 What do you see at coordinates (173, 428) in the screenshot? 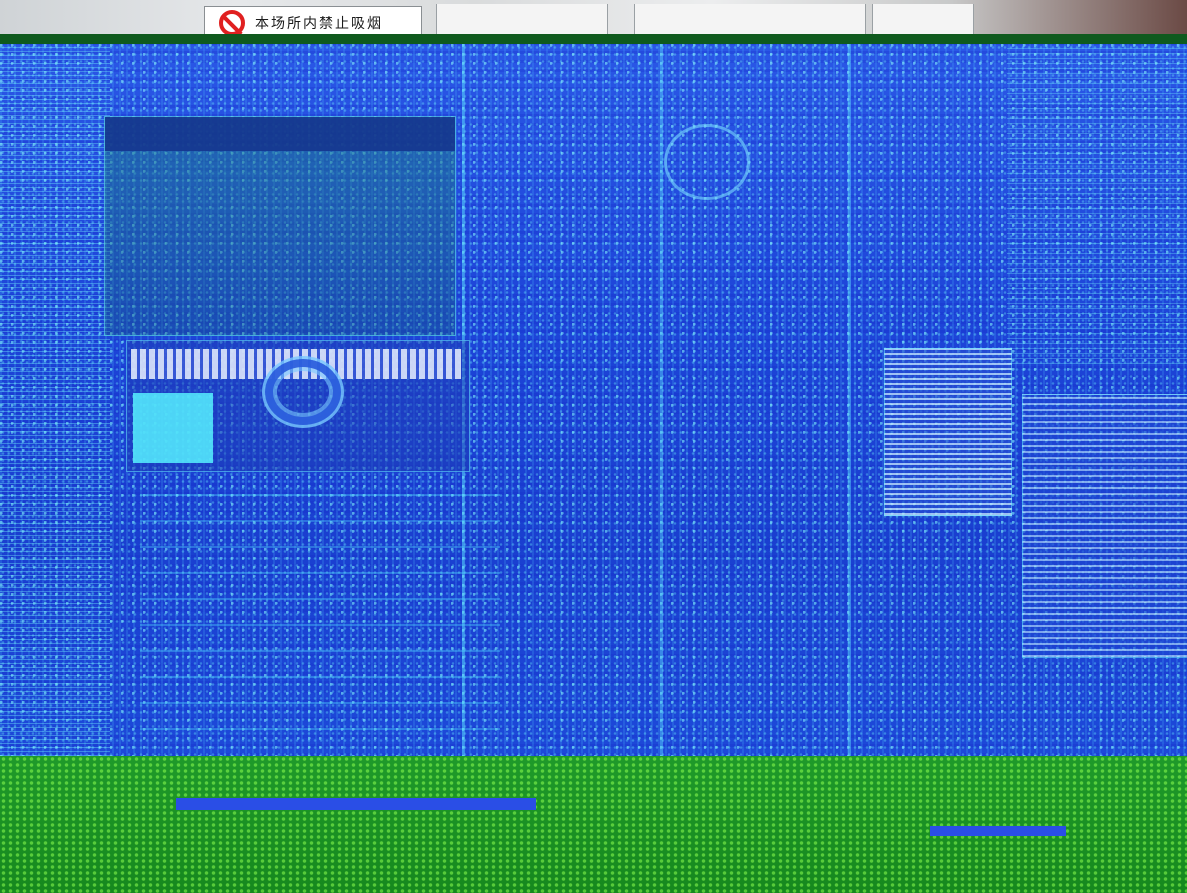
I see `poster-cyan-block` at bounding box center [173, 428].